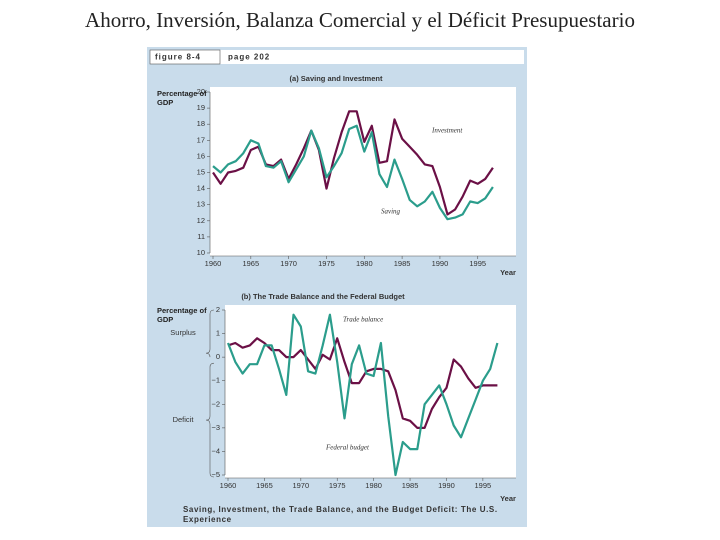 This screenshot has height=540, width=720. Describe the element at coordinates (201, 139) in the screenshot. I see `y-tick-label: 17` at that location.